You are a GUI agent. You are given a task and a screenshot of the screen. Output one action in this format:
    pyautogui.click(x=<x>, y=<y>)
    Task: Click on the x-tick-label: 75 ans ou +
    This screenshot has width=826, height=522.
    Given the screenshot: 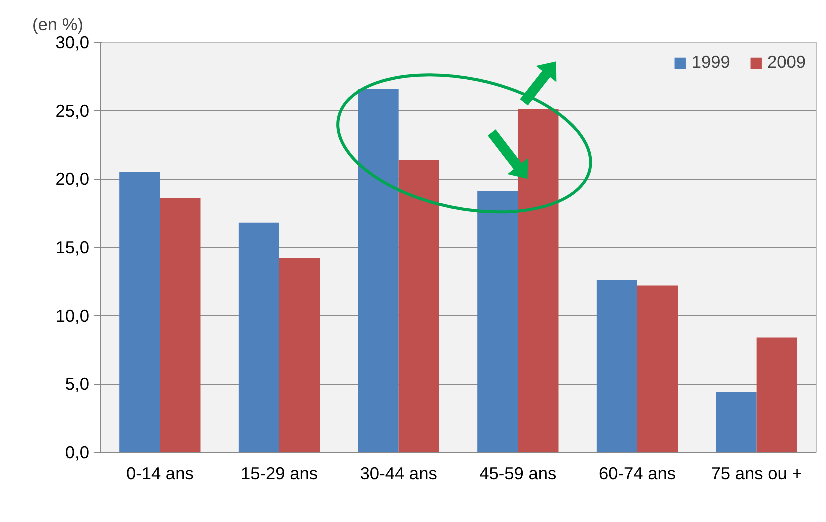 What is the action you would take?
    pyautogui.click(x=756, y=474)
    